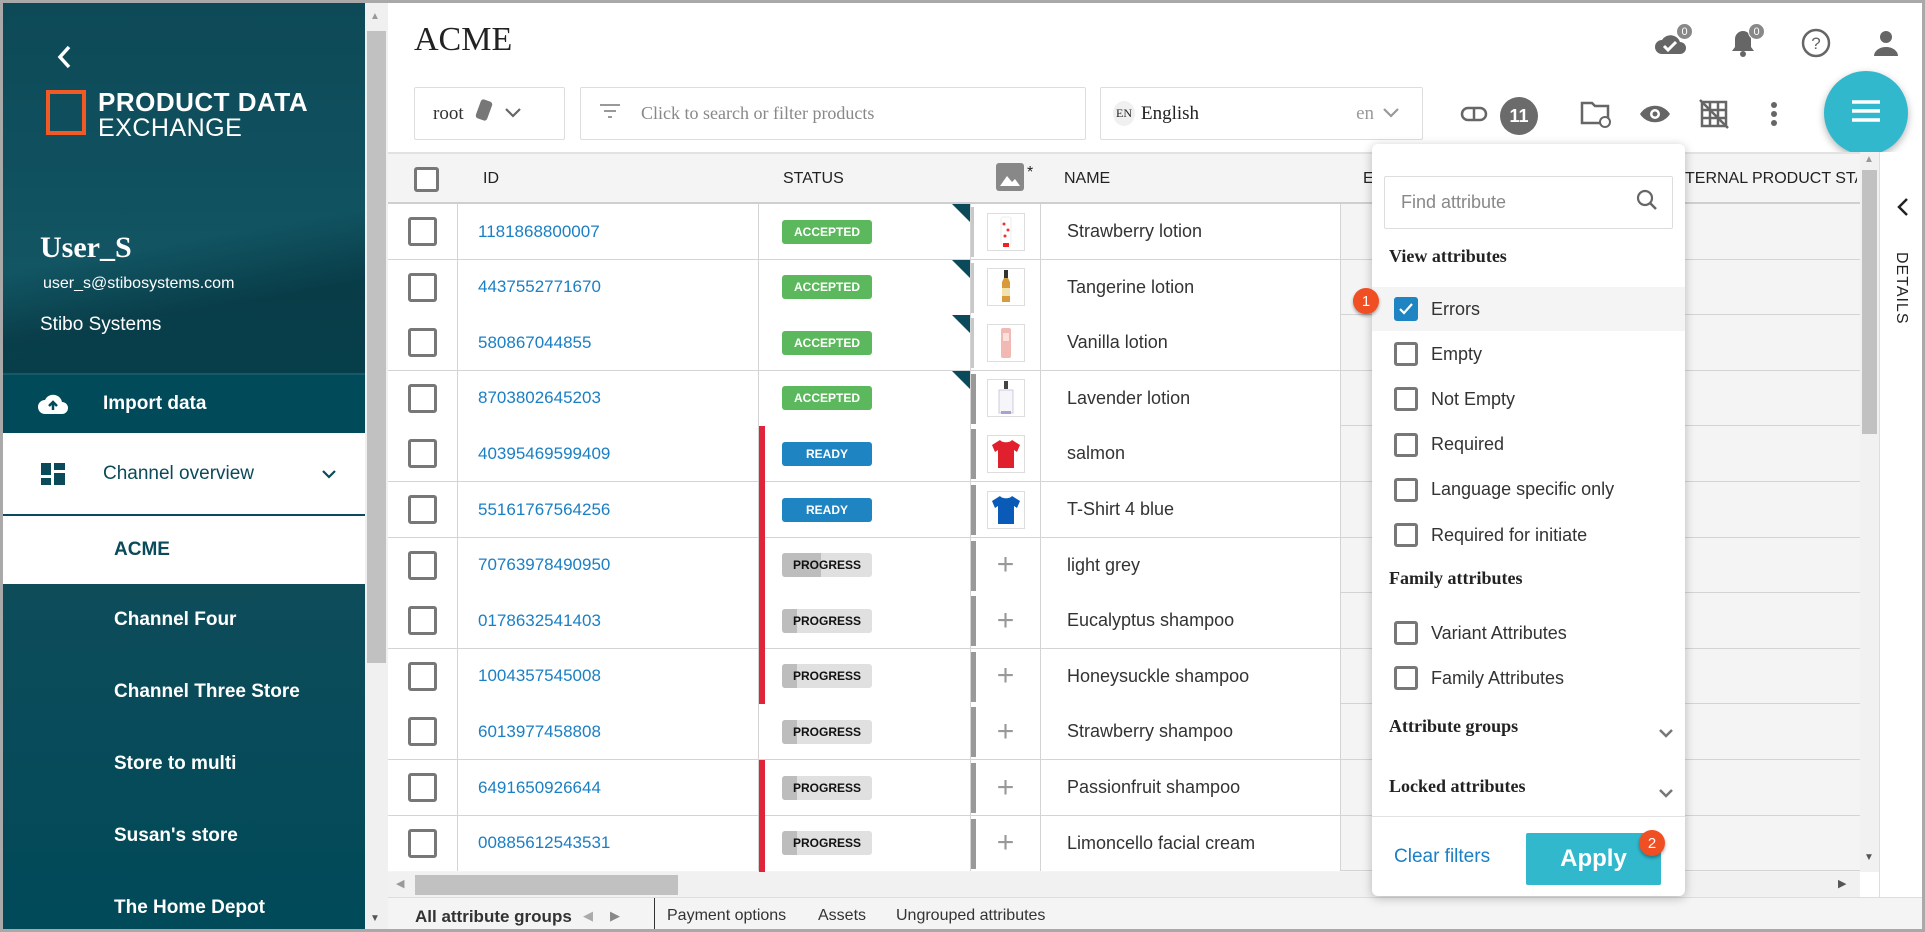 This screenshot has height=932, width=1925. I want to click on filter-option-not-empty: Not Empty, so click(1528, 399).